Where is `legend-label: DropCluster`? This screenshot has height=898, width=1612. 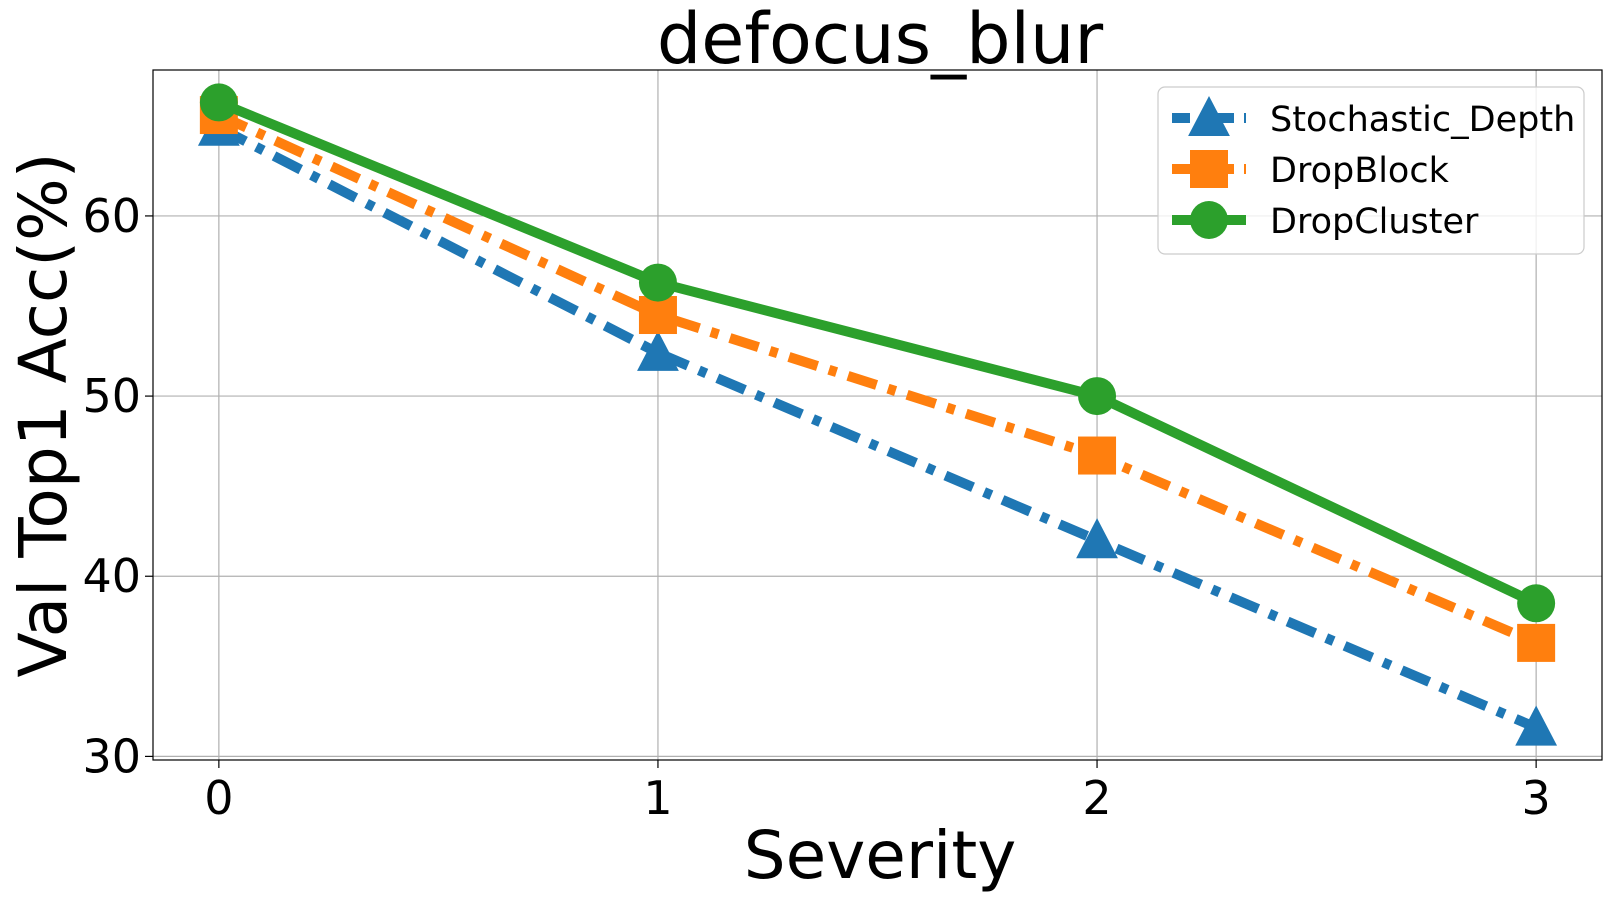
legend-label: DropCluster is located at coordinates (1374, 222).